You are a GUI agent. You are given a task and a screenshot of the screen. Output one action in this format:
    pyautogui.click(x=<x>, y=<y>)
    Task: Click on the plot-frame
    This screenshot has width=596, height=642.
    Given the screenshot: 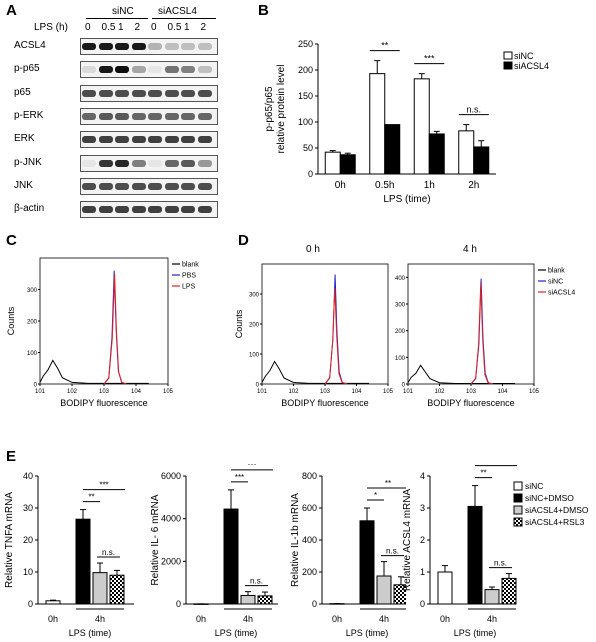 What is the action you would take?
    pyautogui.click(x=325, y=324)
    